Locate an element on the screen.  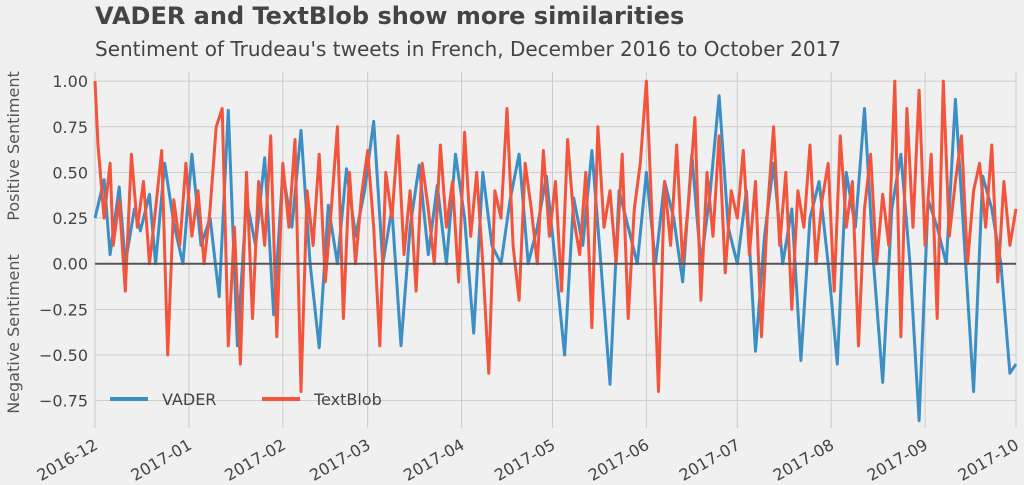
y-tick-label: 0.75 is located at coordinates (70, 127).